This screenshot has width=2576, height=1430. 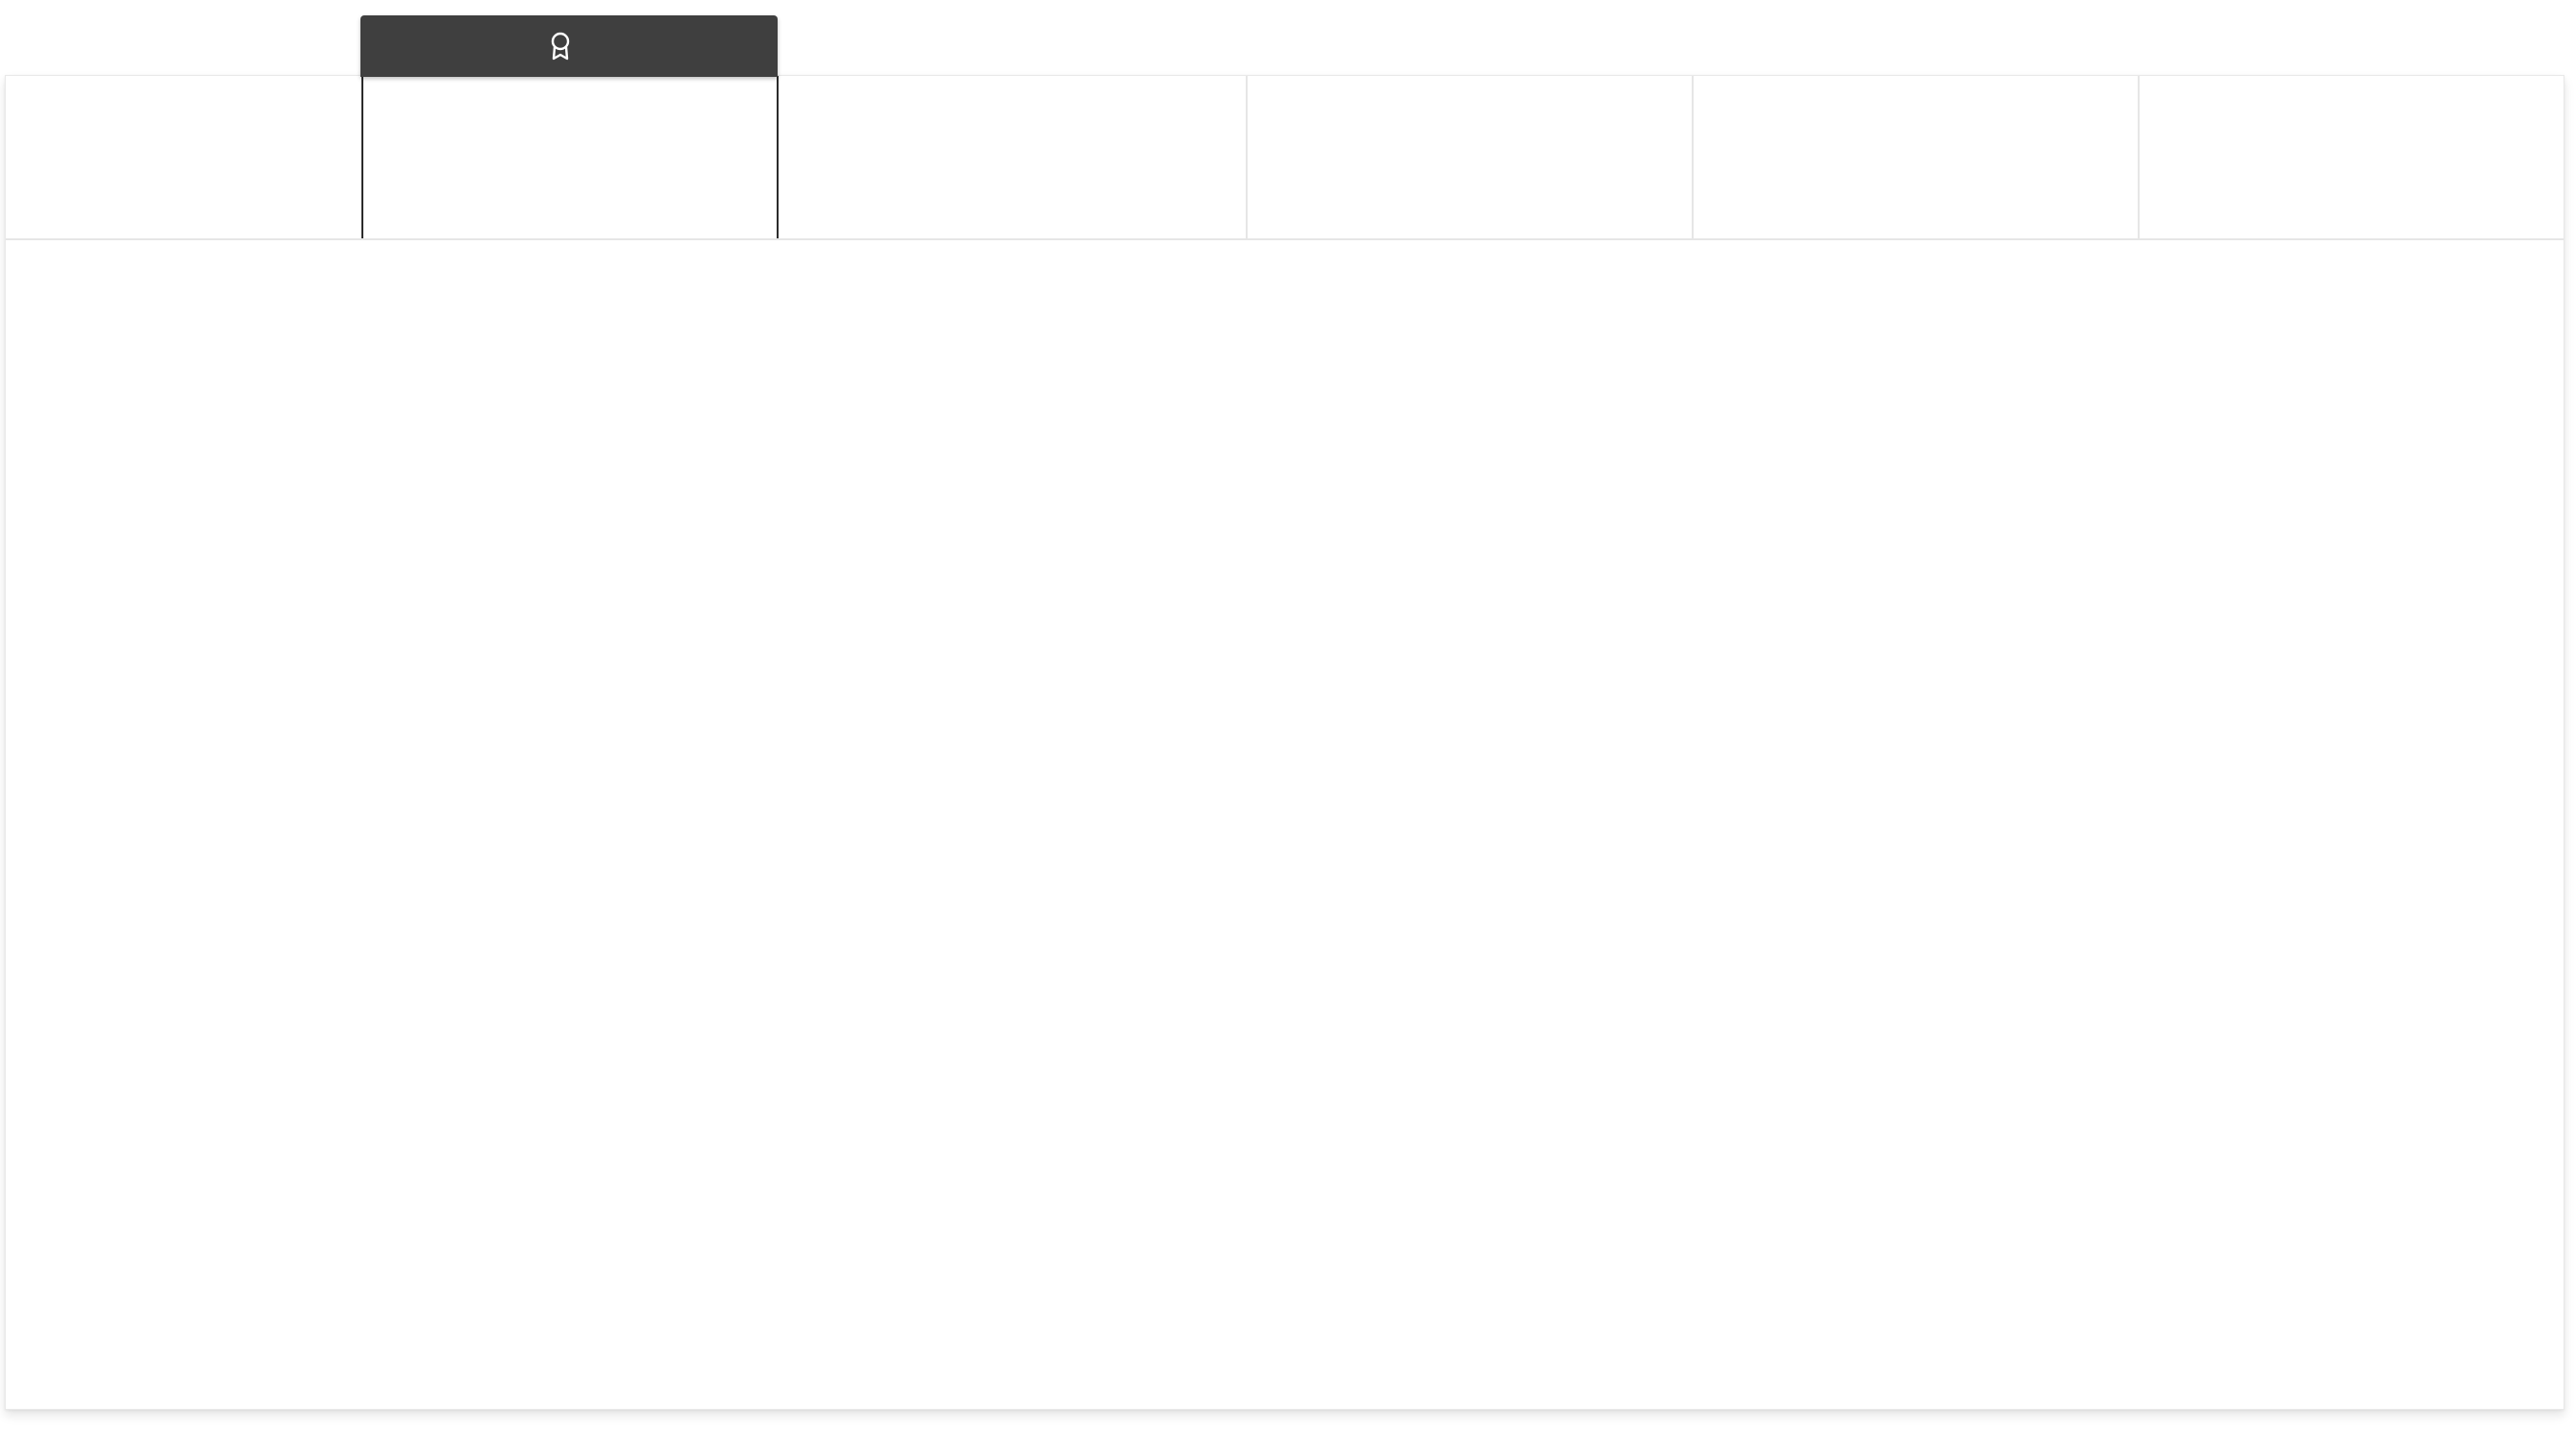 I want to click on award-ribbon-icon, so click(x=560, y=46).